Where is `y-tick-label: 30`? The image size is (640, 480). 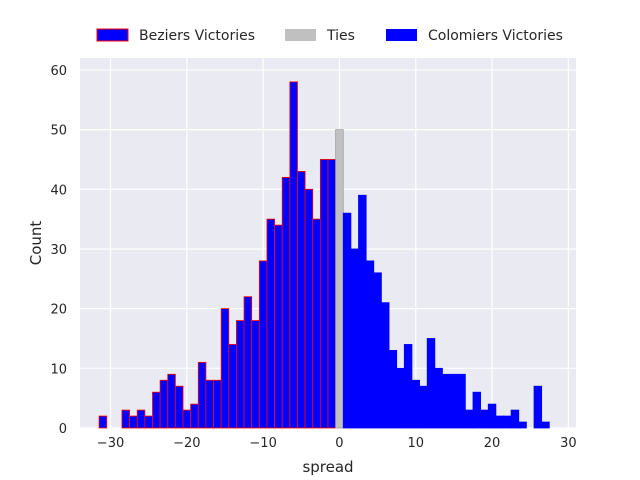 y-tick-label: 30 is located at coordinates (58, 250).